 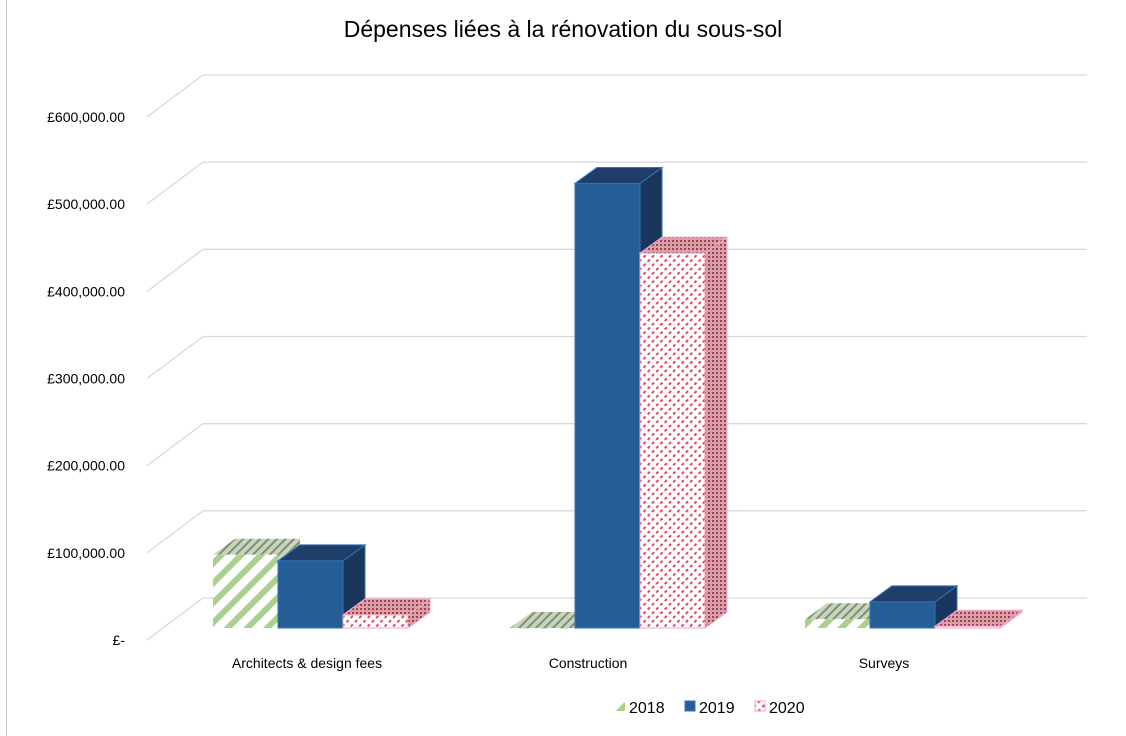 I want to click on category-label: Construction, so click(x=588, y=663).